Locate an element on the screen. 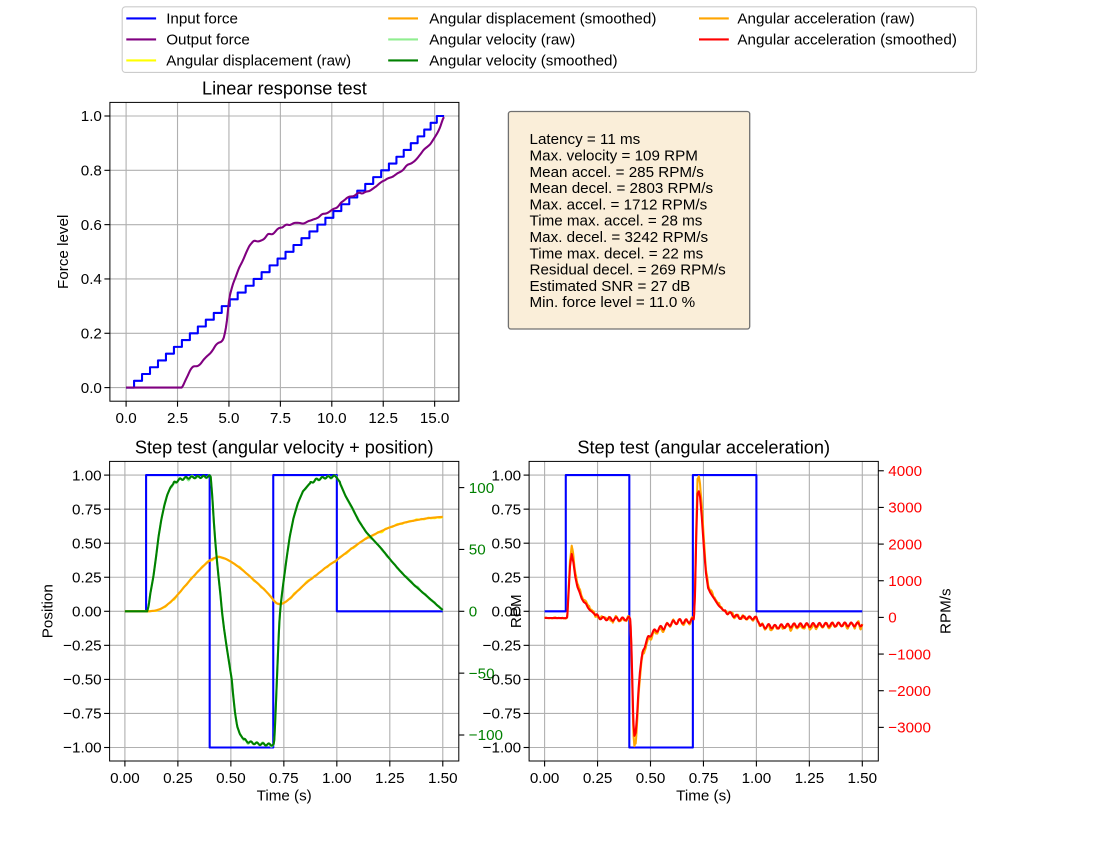 This screenshot has width=1098, height=860. svg-text: RPM is located at coordinates (516, 611).